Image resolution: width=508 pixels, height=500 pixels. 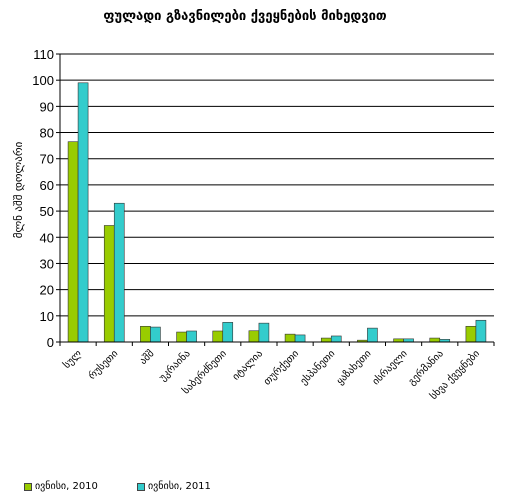 What do you see at coordinates (141, 486) in the screenshot?
I see `legend-swatch-2011` at bounding box center [141, 486].